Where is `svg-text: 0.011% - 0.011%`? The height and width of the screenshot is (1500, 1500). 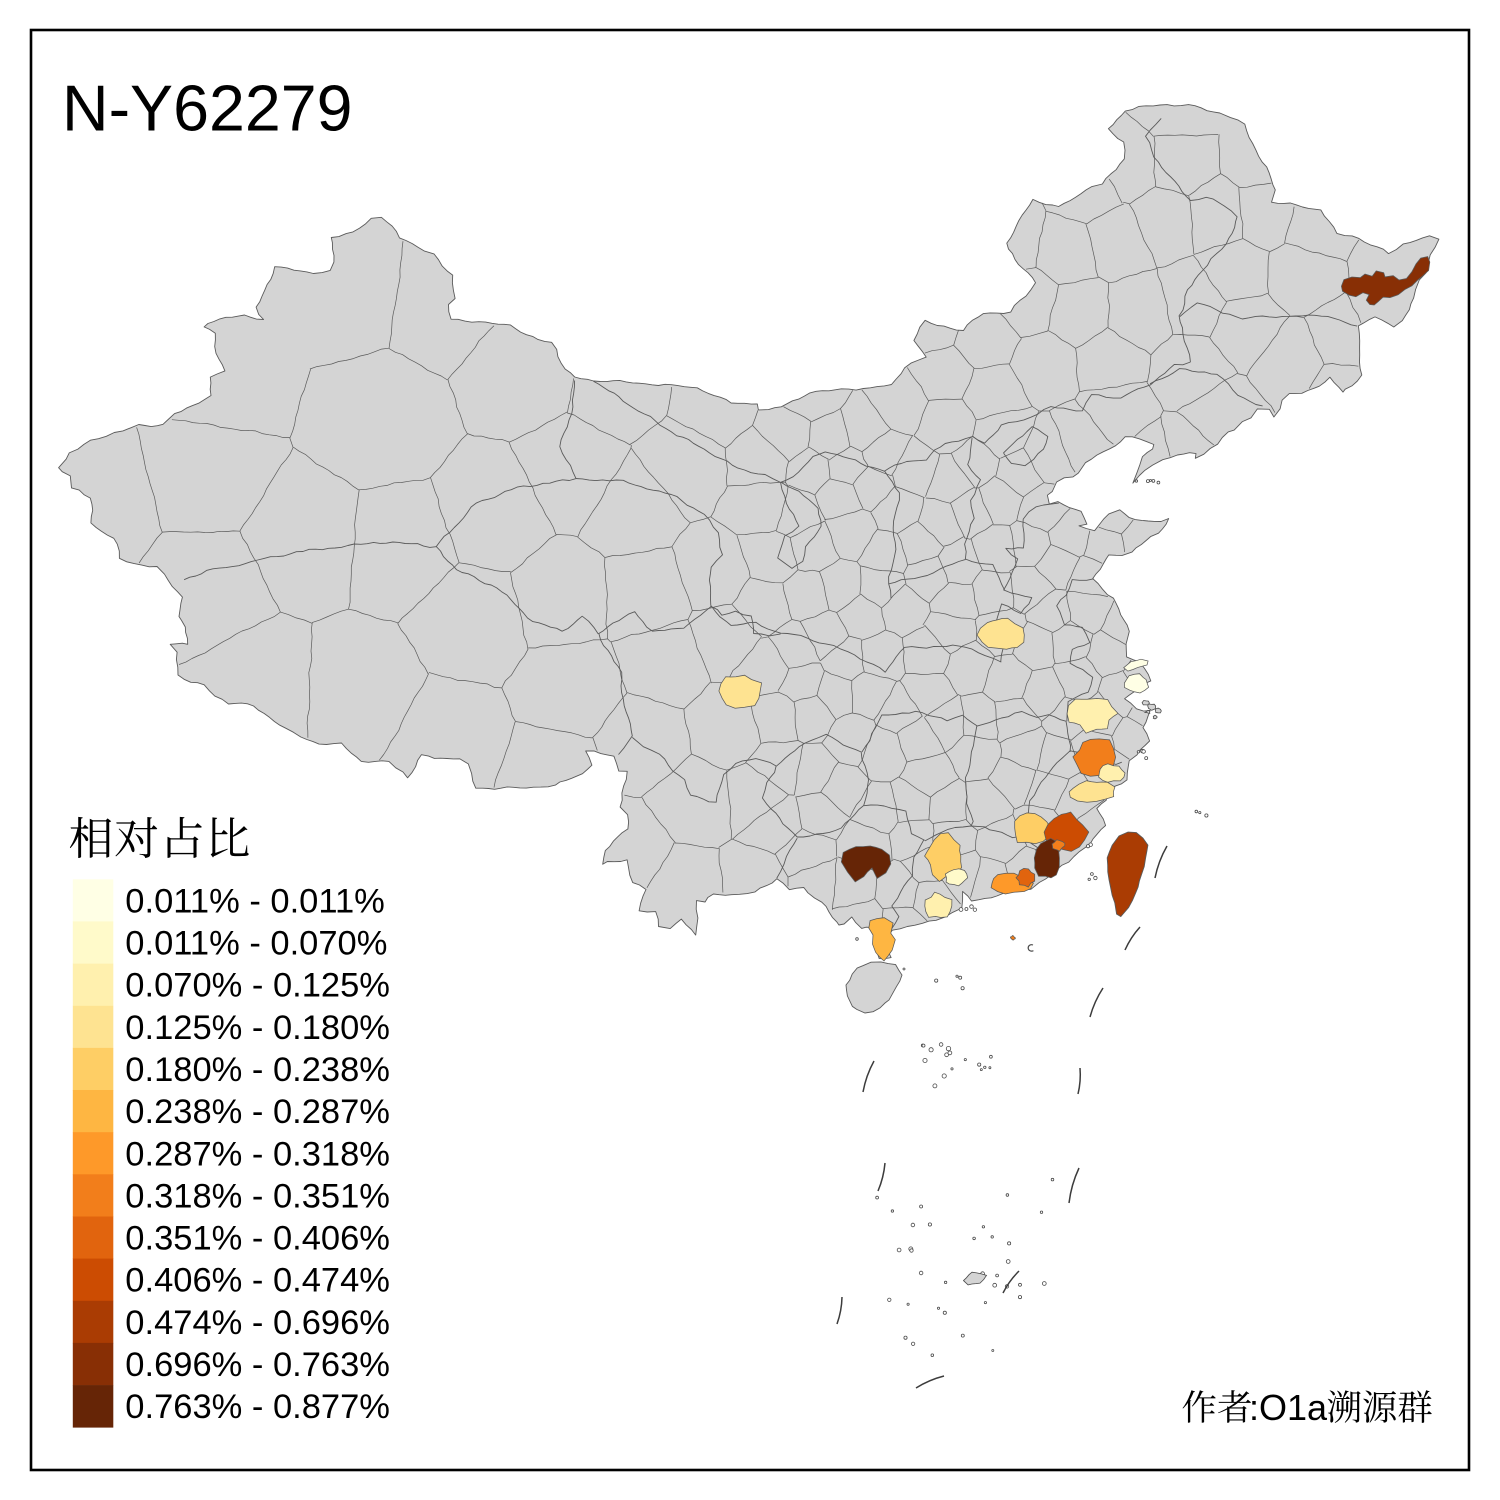
svg-text: 0.011% - 0.011% is located at coordinates (255, 901).